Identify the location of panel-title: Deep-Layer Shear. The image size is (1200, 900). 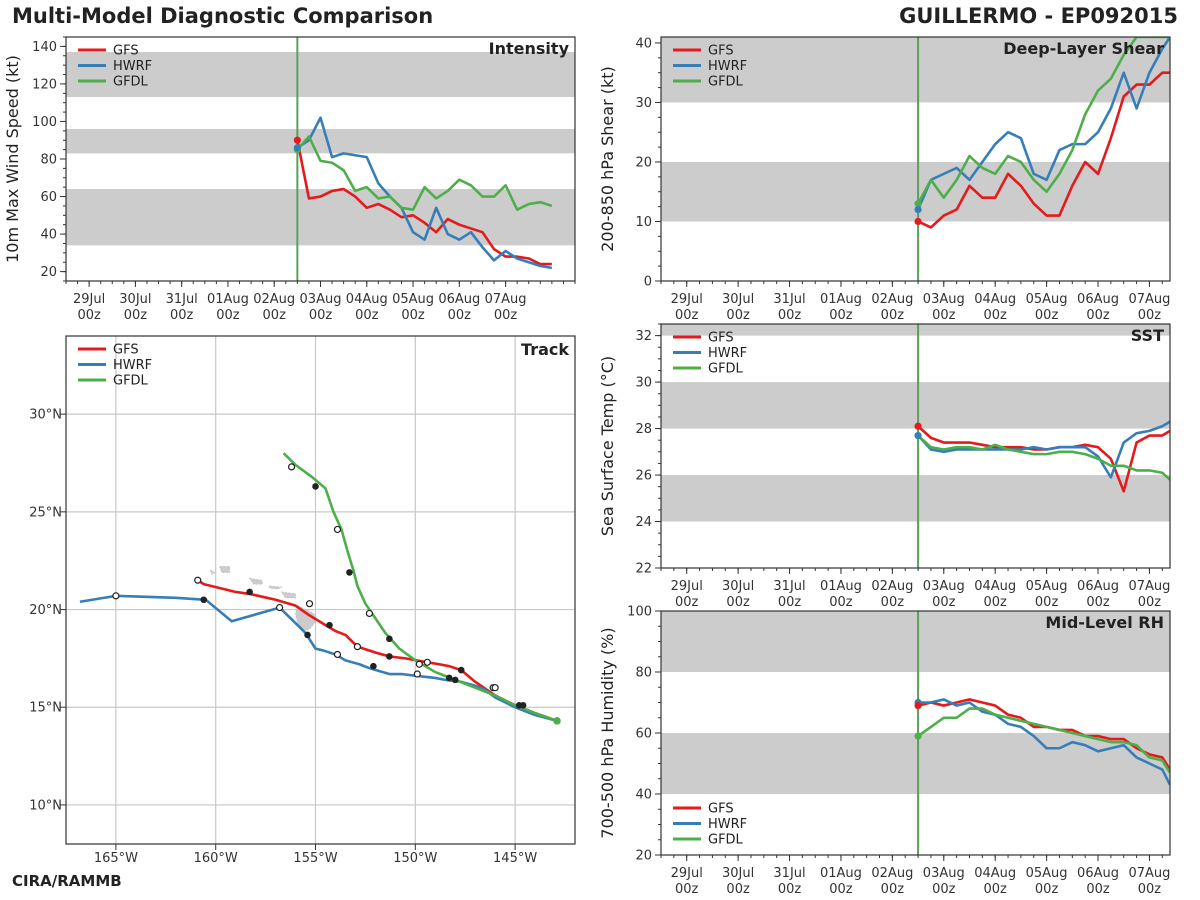
(1083, 48).